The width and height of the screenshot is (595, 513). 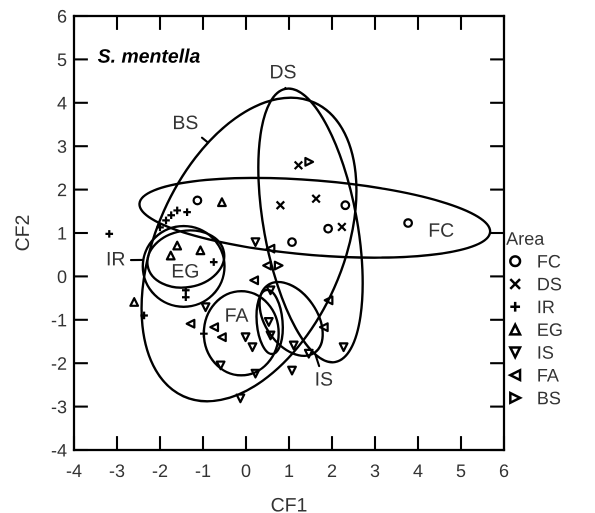 What do you see at coordinates (549, 261) in the screenshot?
I see `legend-label: FC` at bounding box center [549, 261].